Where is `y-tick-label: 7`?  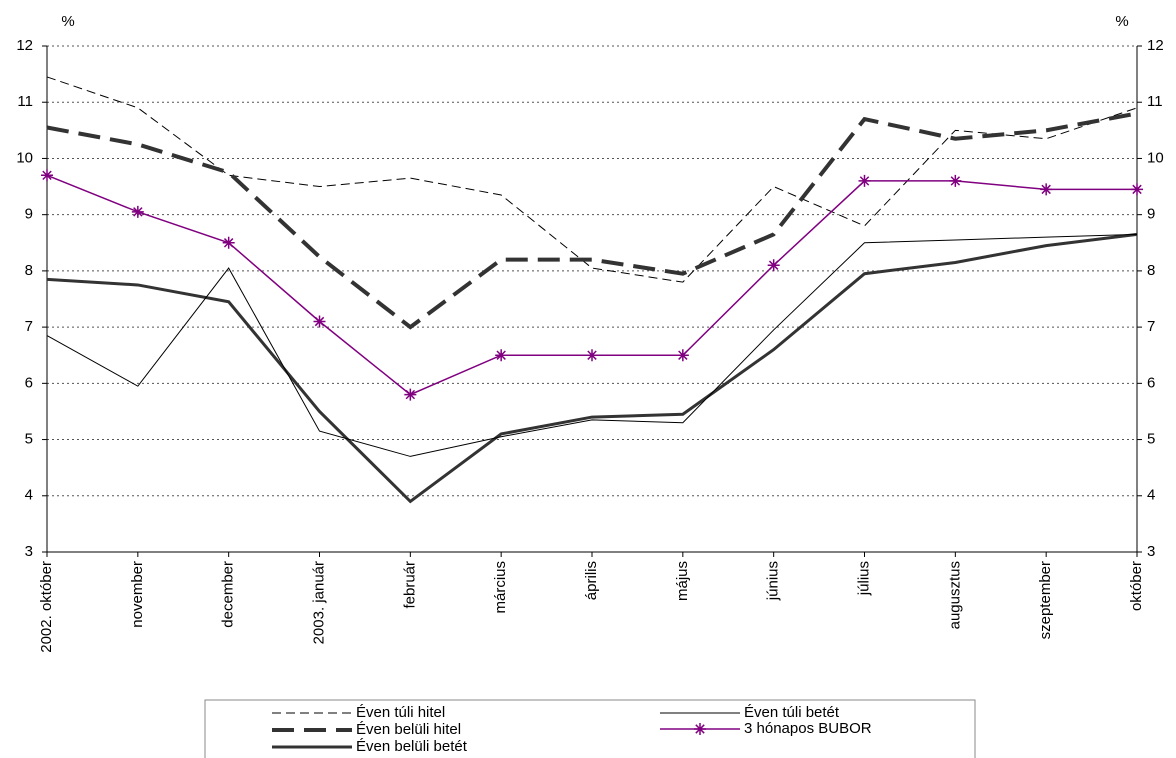 y-tick-label: 7 is located at coordinates (29, 326).